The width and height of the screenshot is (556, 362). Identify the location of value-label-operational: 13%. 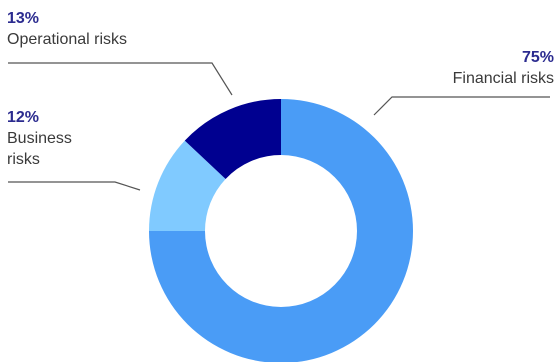
(23, 18).